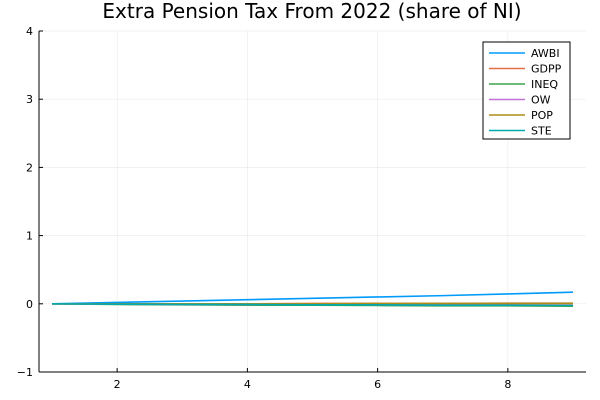  What do you see at coordinates (507, 384) in the screenshot?
I see `x-tick-label: 8` at bounding box center [507, 384].